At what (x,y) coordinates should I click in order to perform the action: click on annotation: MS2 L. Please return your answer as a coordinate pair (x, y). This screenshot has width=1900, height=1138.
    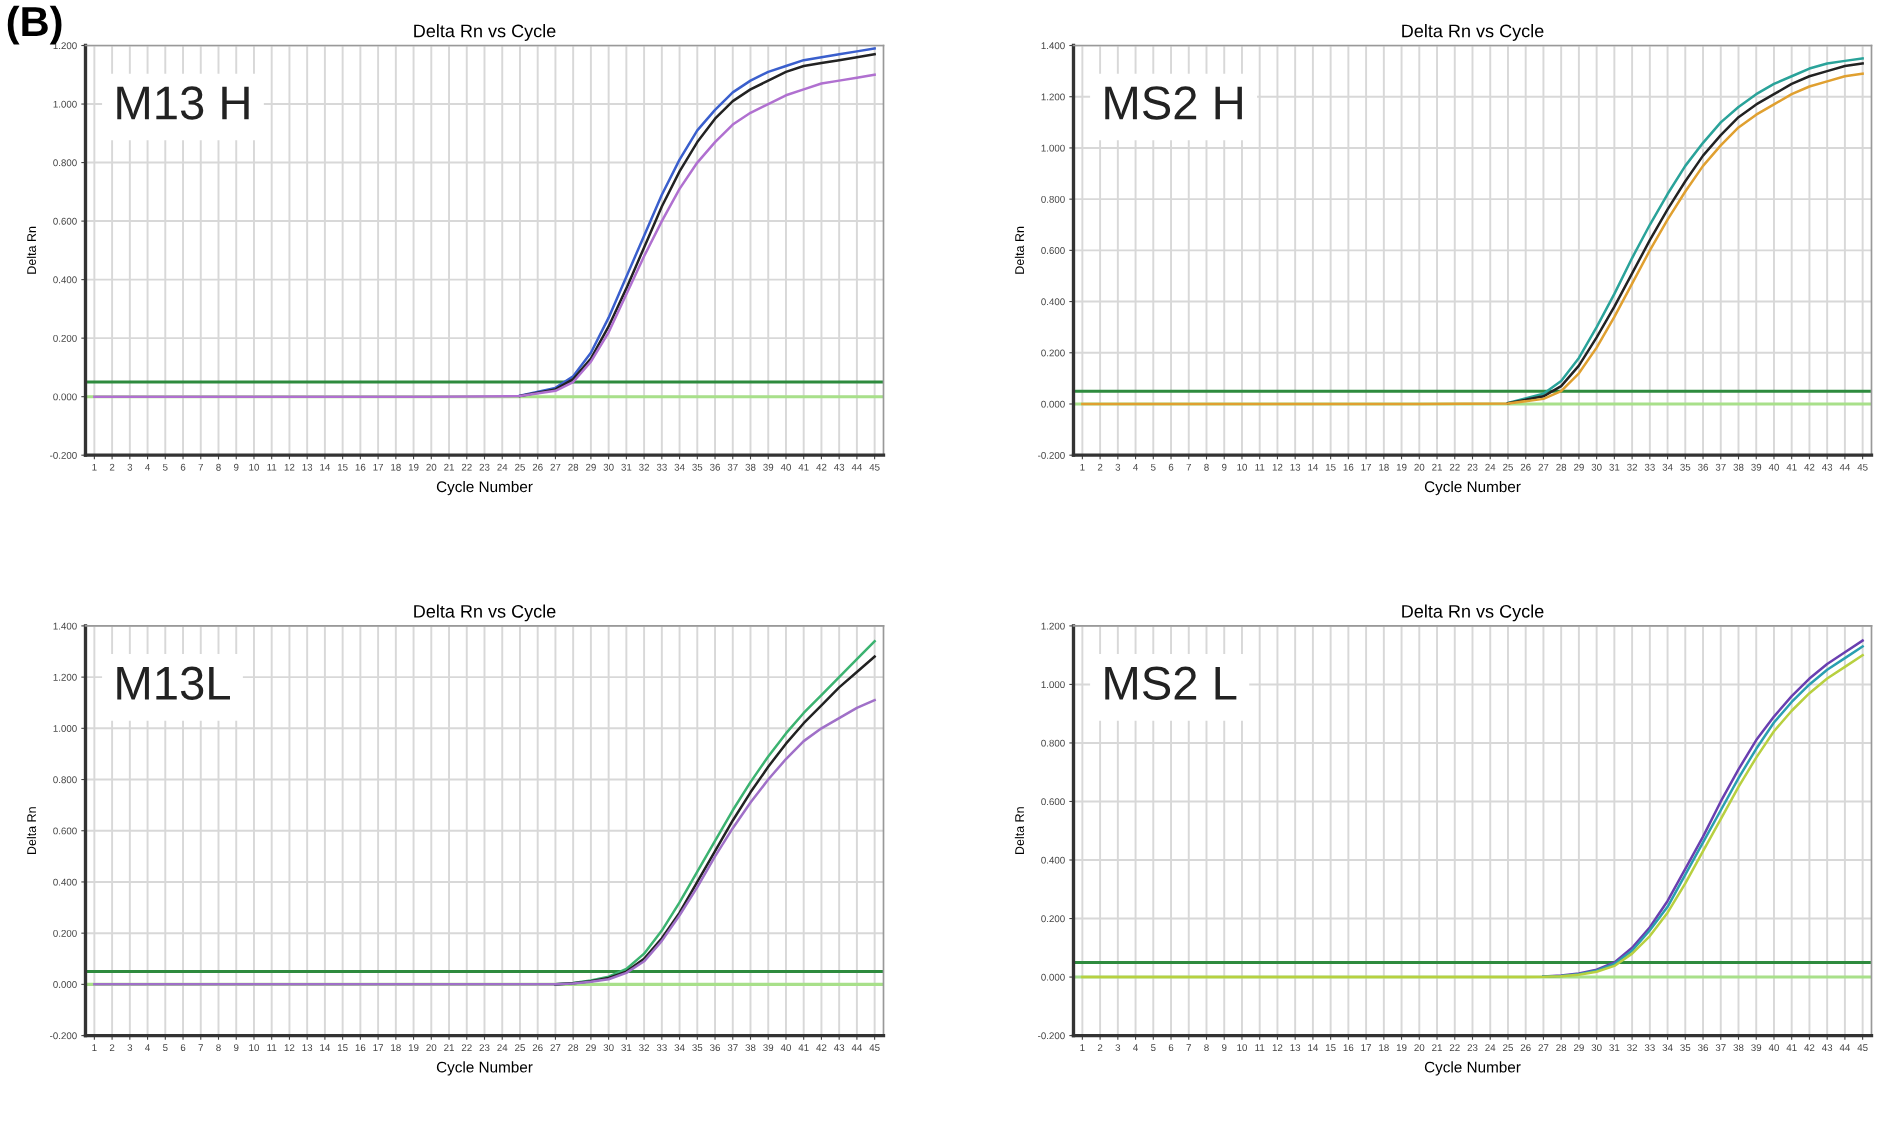
    Looking at the image, I should click on (1171, 683).